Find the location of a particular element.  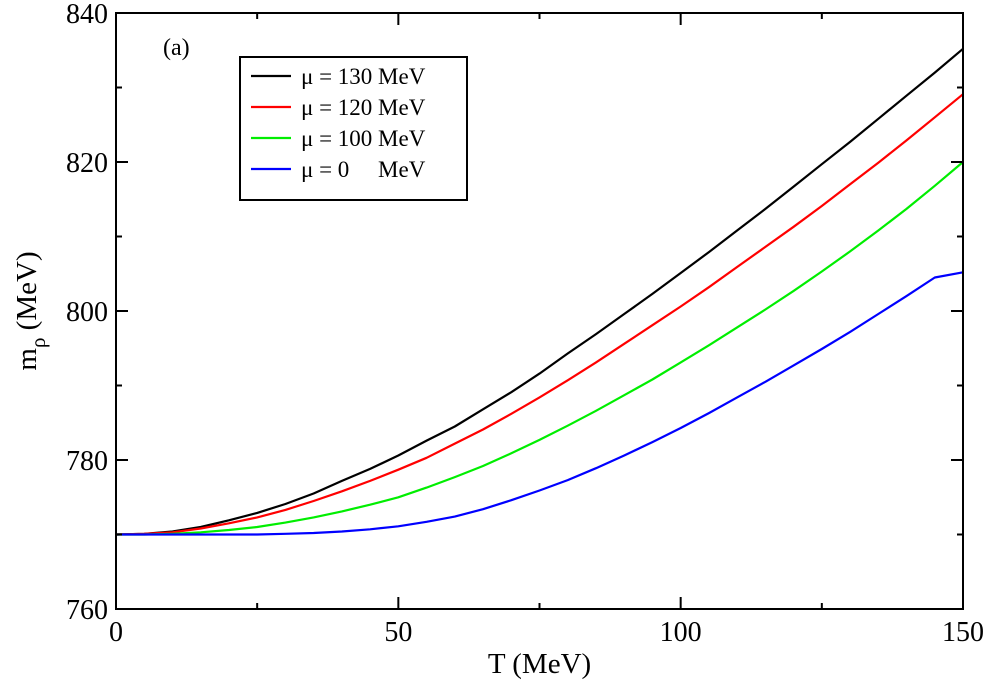

x-tick-label: 100 is located at coordinates (681, 632).